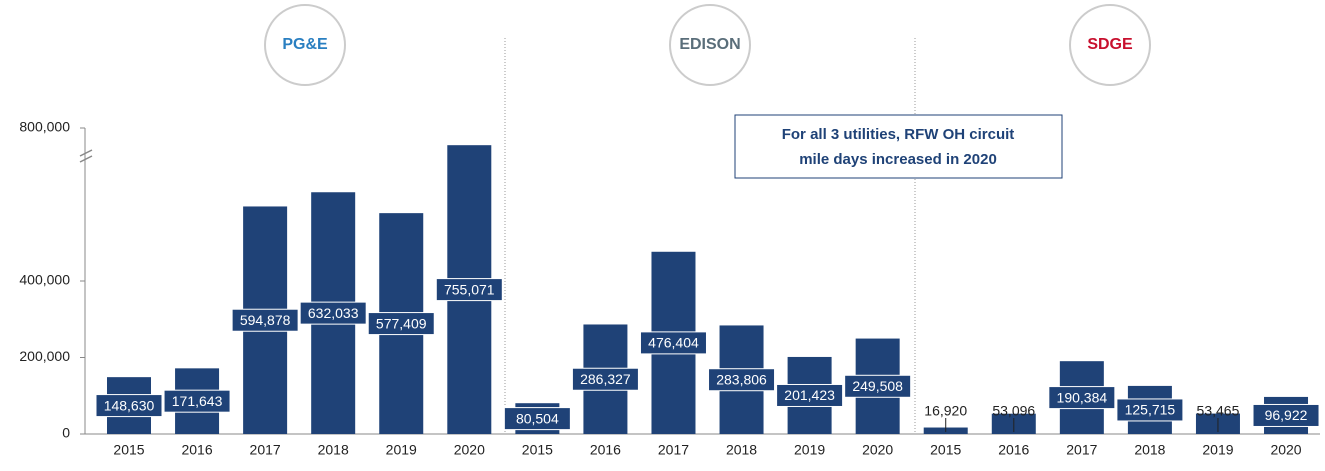 The height and width of the screenshot is (471, 1325). Describe the element at coordinates (66, 433) in the screenshot. I see `y-tick-label: 0` at that location.